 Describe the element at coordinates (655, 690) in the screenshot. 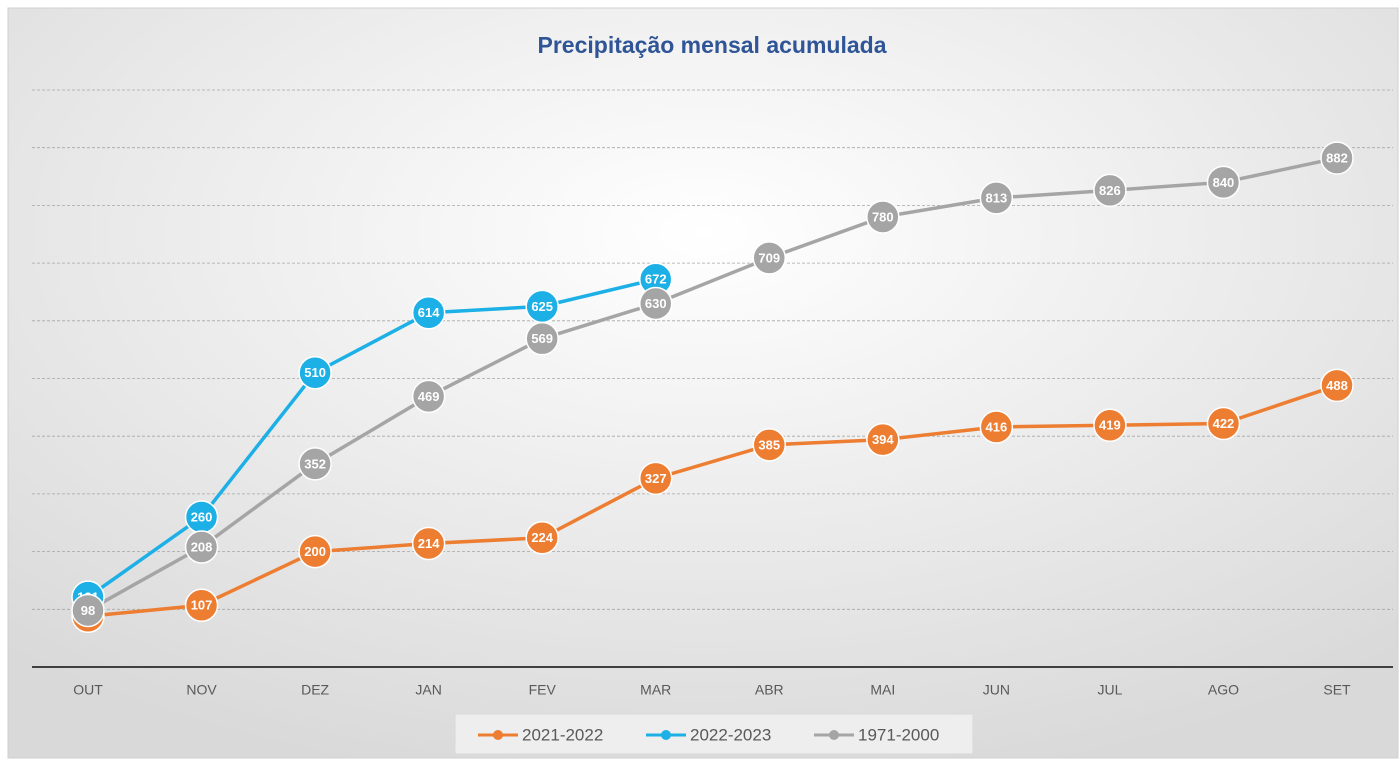

I see `x-tick-label: MAR` at that location.